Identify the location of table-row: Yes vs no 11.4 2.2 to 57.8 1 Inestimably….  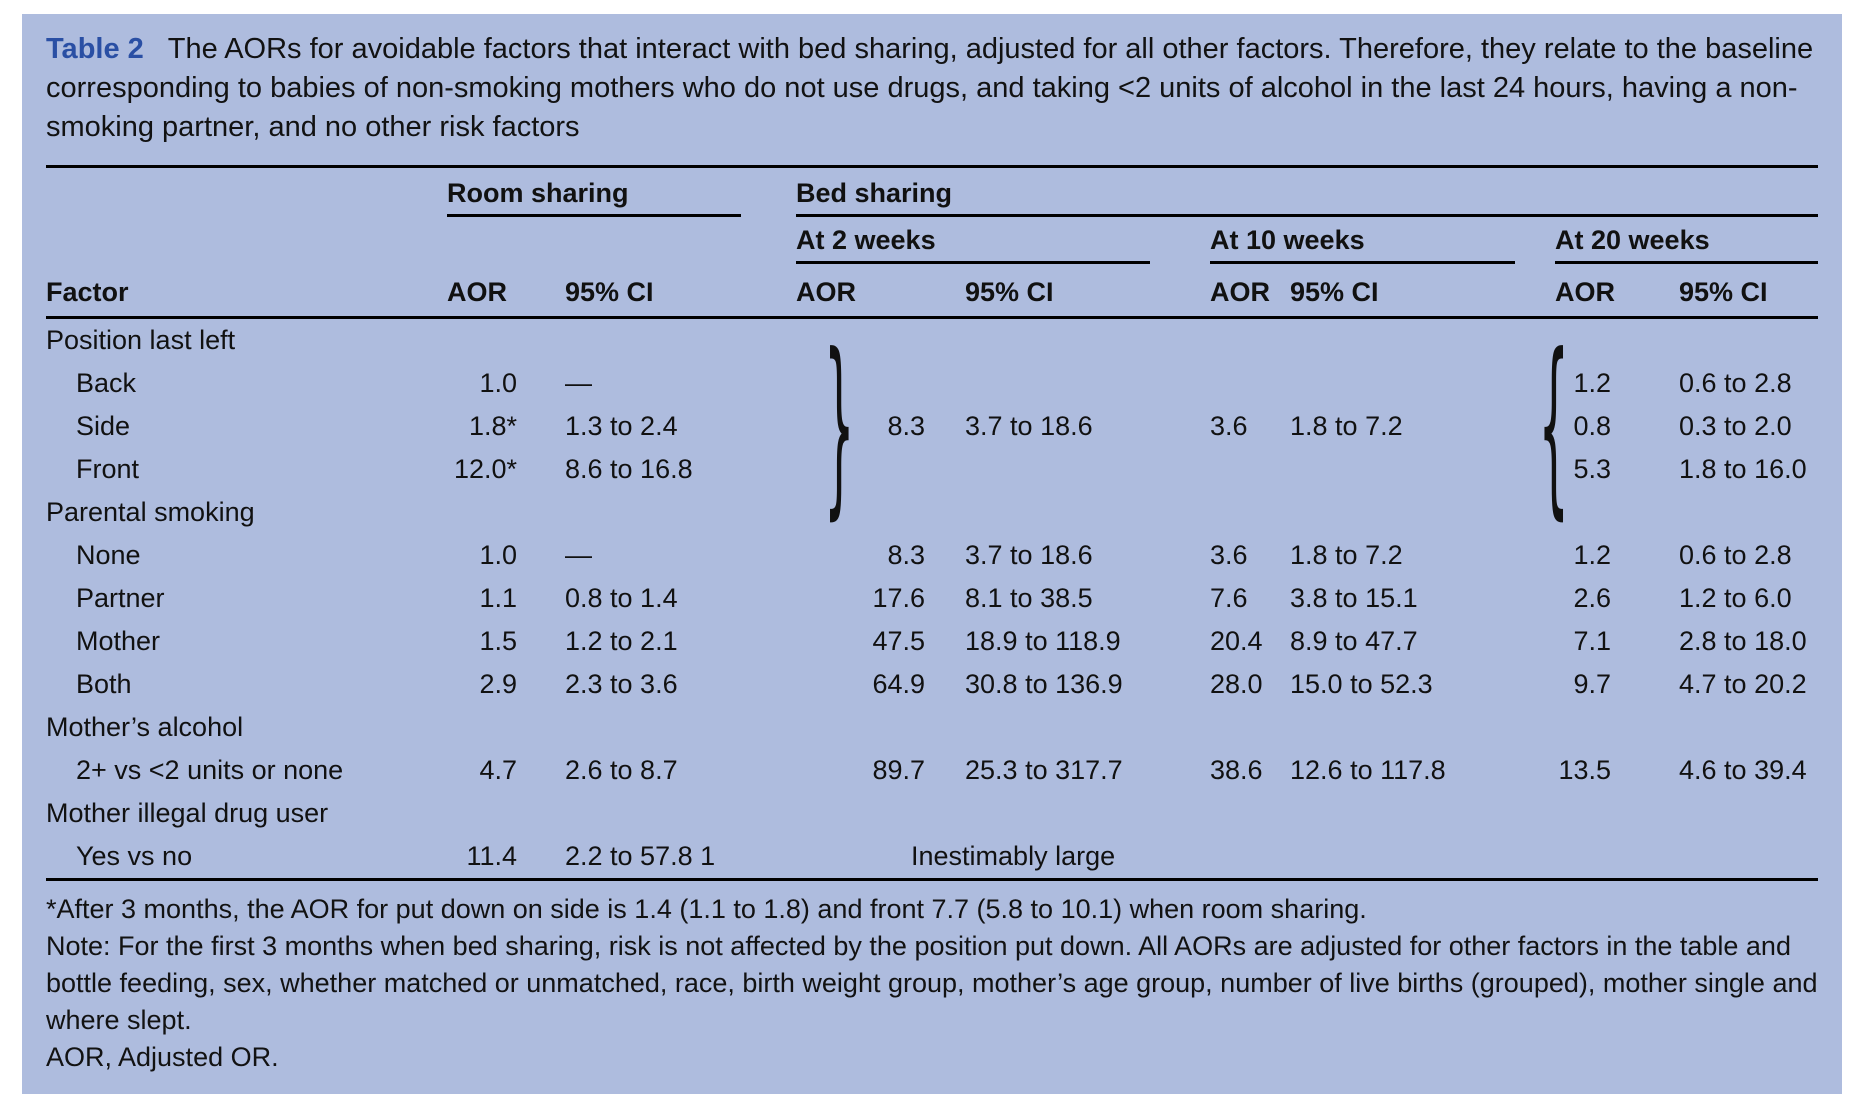
(932, 858).